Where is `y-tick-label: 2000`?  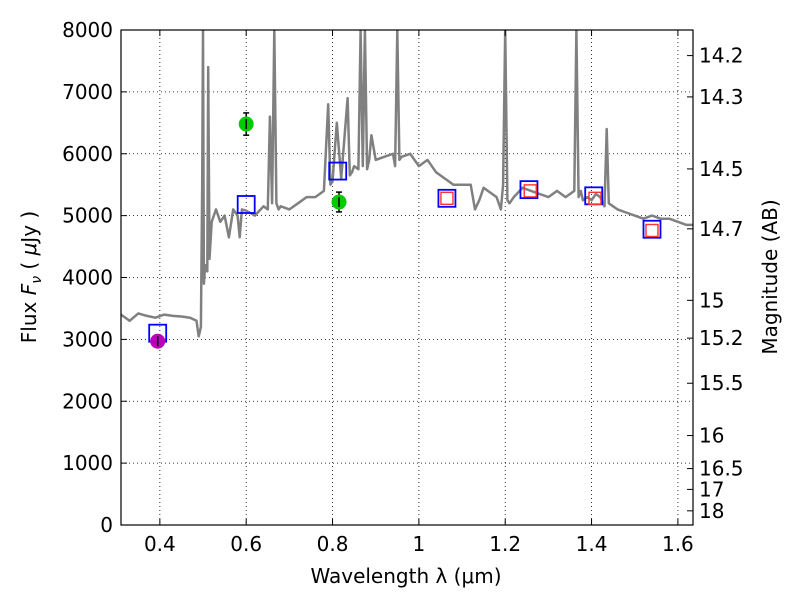
y-tick-label: 2000 is located at coordinates (87, 401).